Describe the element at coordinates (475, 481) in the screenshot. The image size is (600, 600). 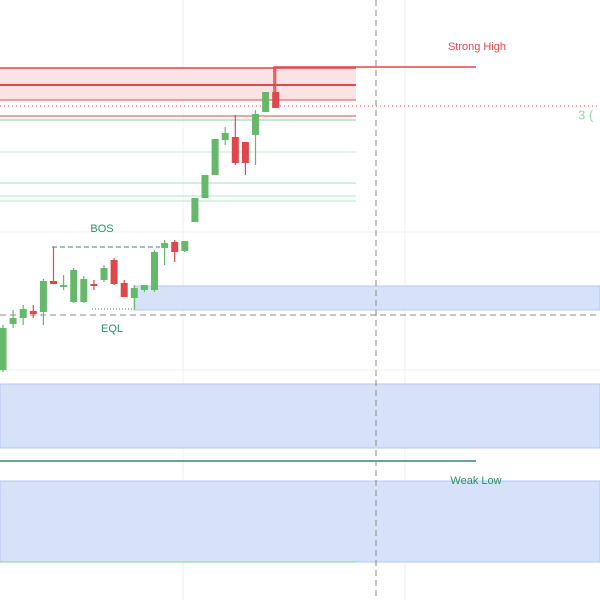
I see `weak-low-label: Weak Low` at that location.